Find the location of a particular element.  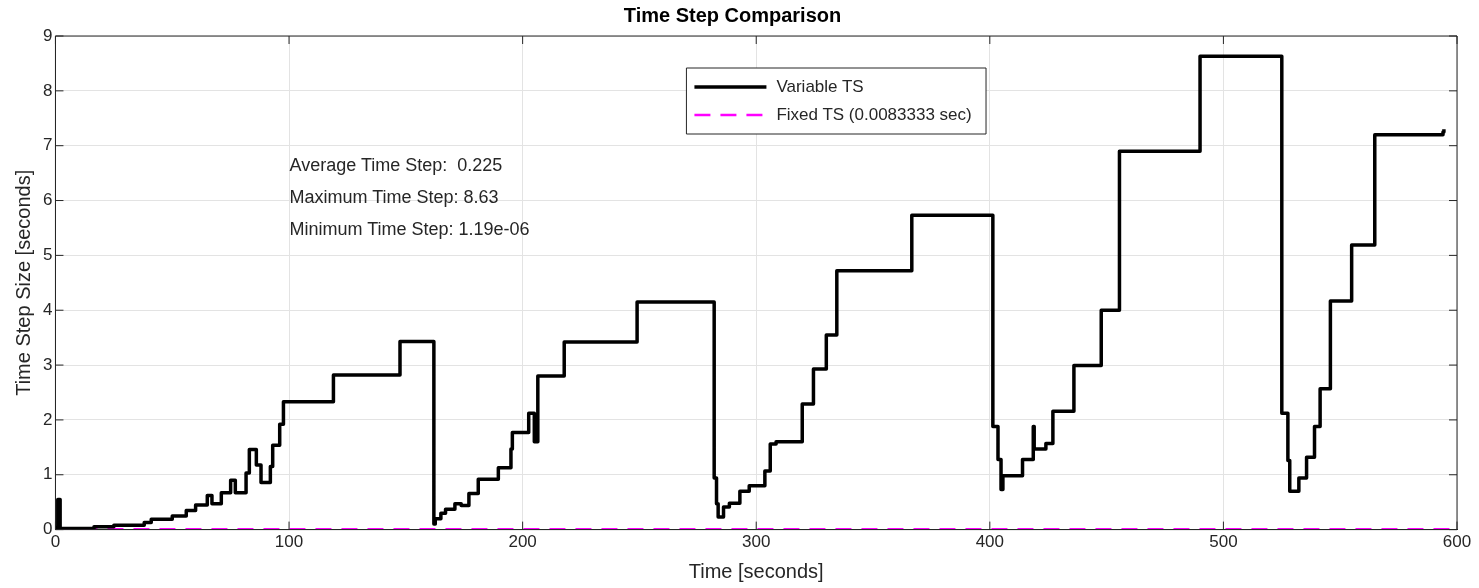

annotation: Minimum Time Step: 1.19e-06 is located at coordinates (409, 228).